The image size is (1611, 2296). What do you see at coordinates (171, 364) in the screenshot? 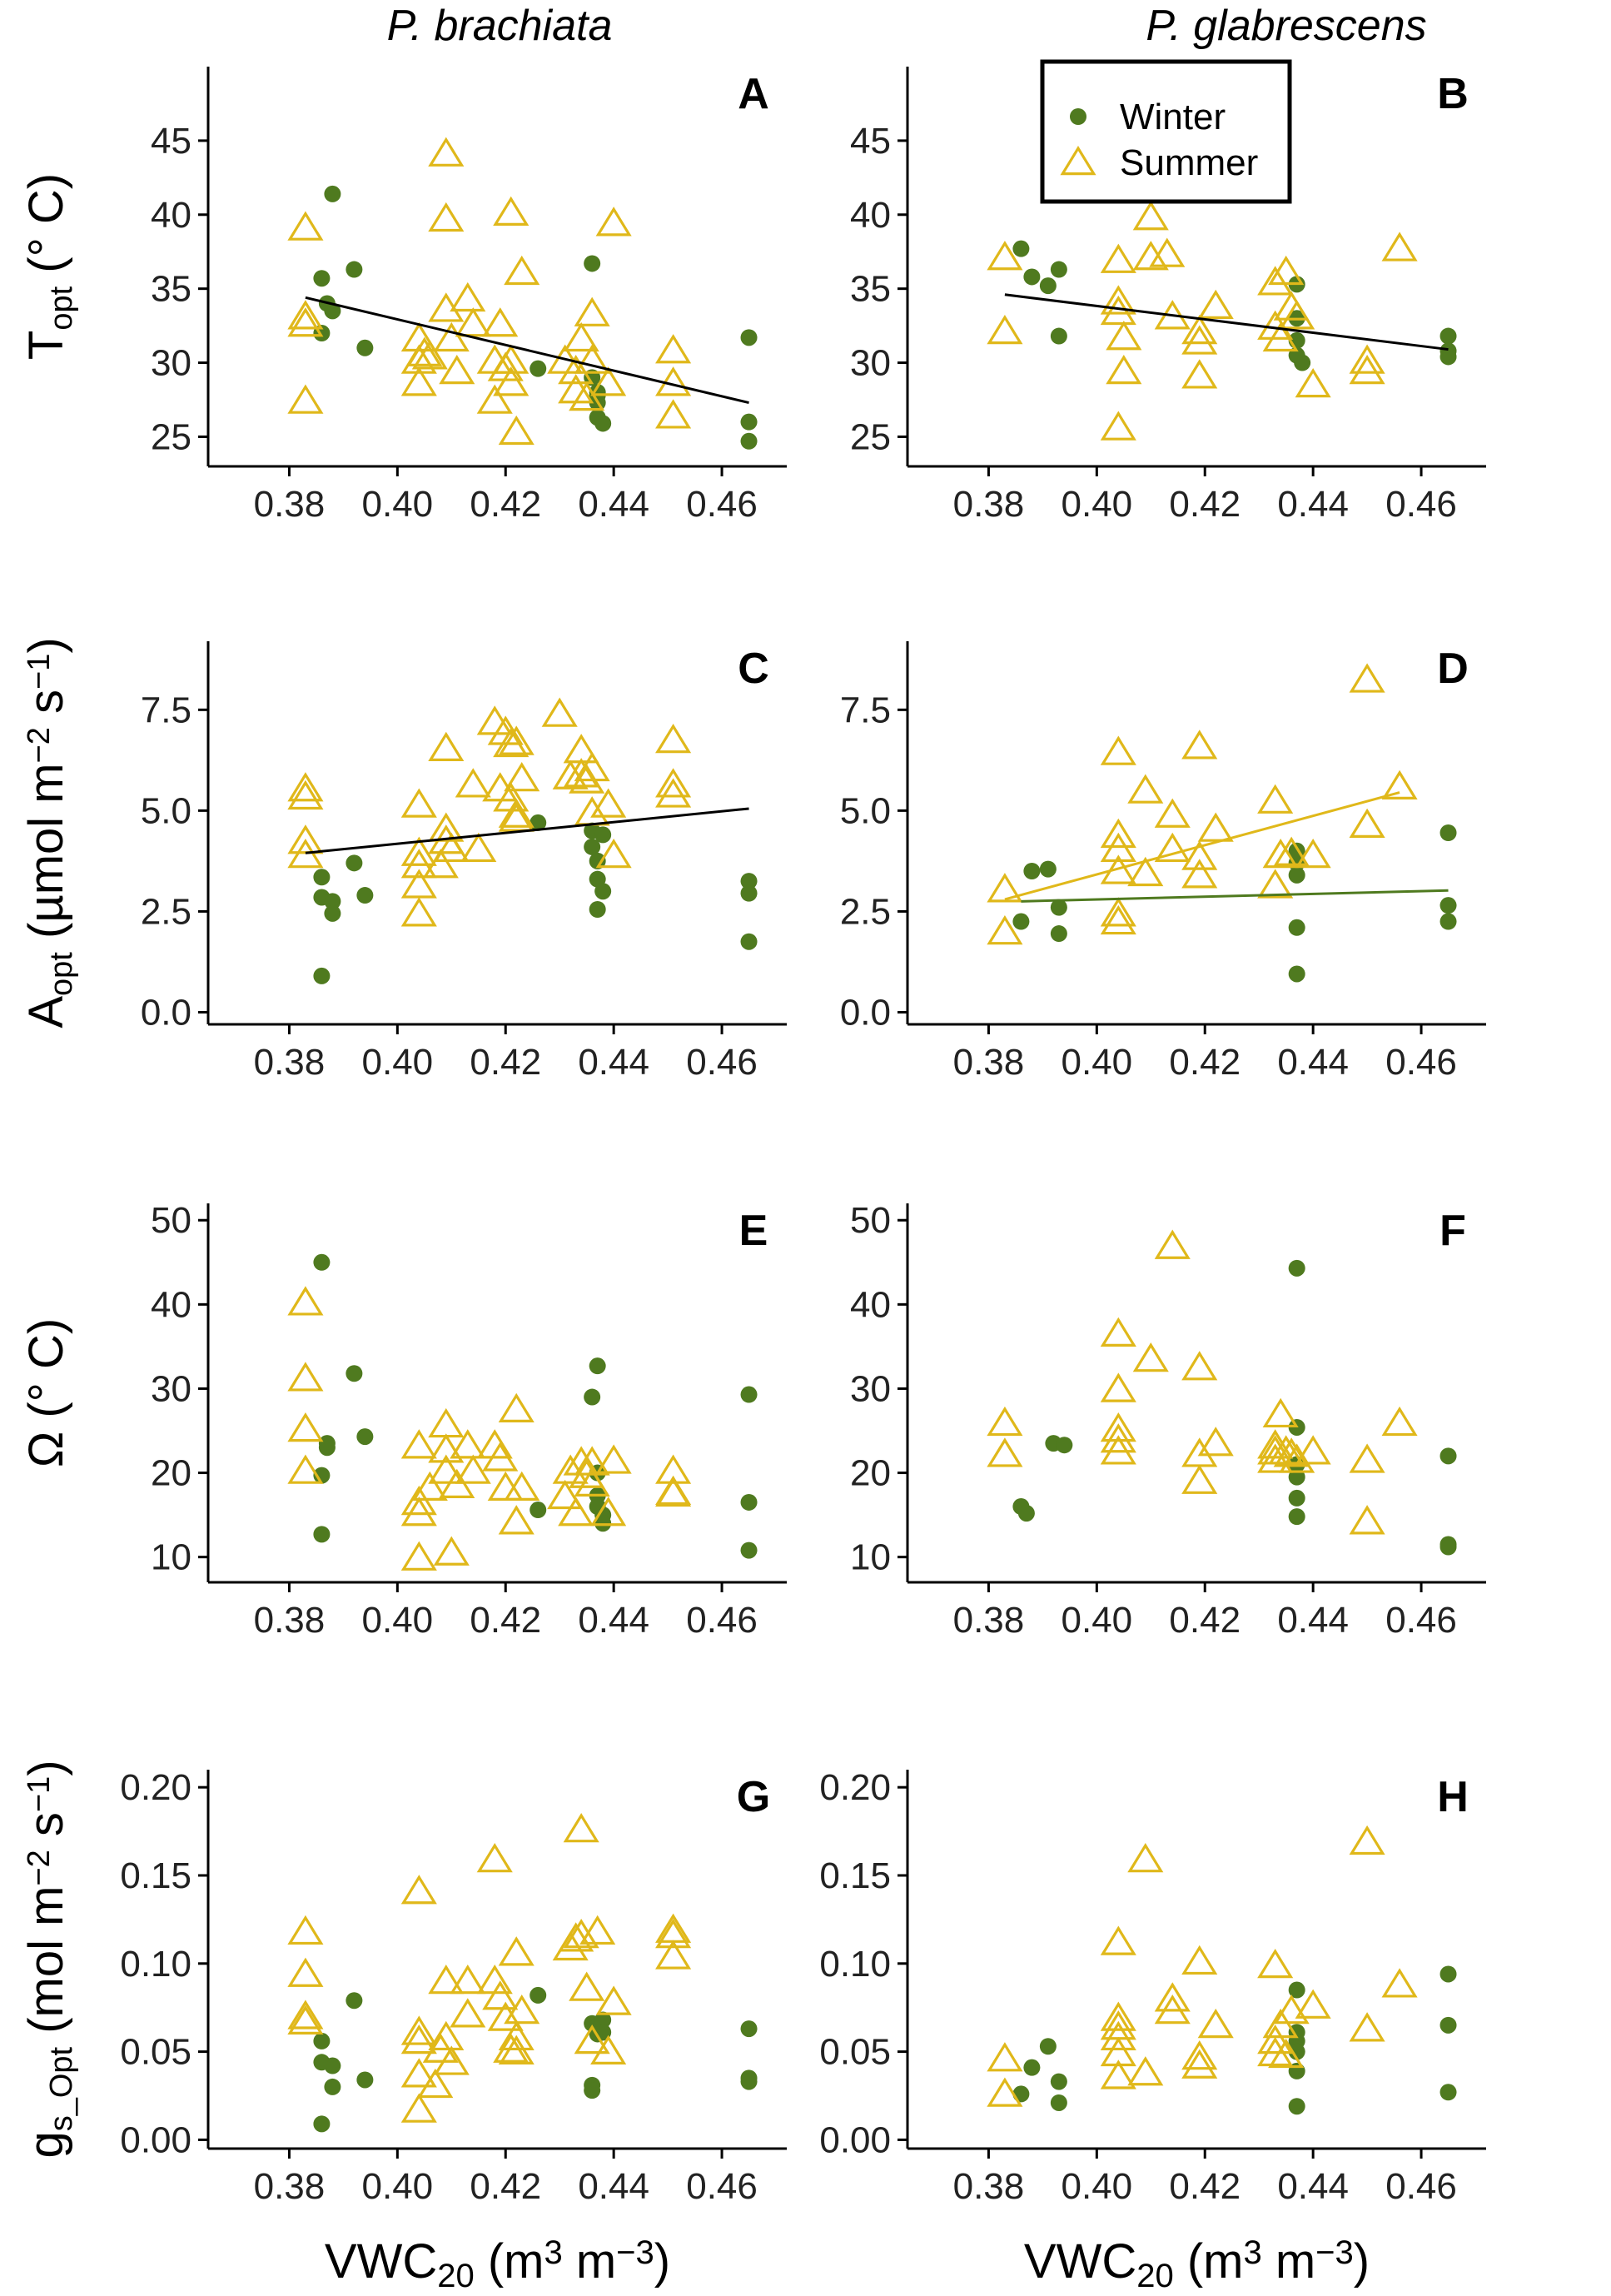
I see `y-tick-label: 30` at bounding box center [171, 364].